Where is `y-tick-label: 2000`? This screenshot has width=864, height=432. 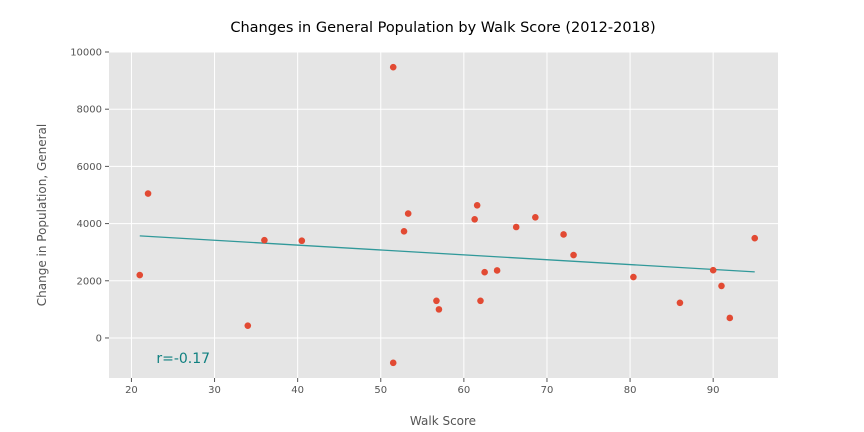 y-tick-label: 2000 is located at coordinates (89, 281).